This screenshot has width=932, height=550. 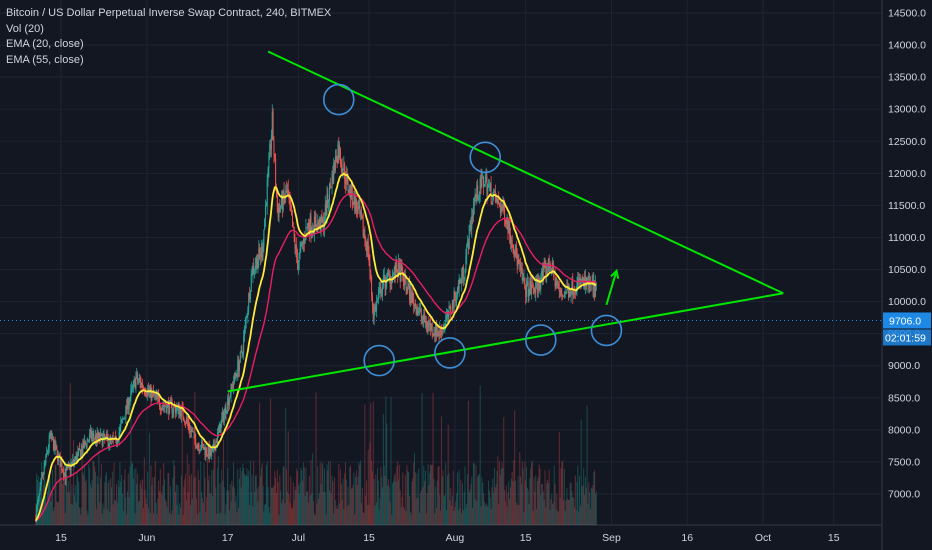 What do you see at coordinates (45, 44) in the screenshot?
I see `legend-ema20: EMA (20, close)` at bounding box center [45, 44].